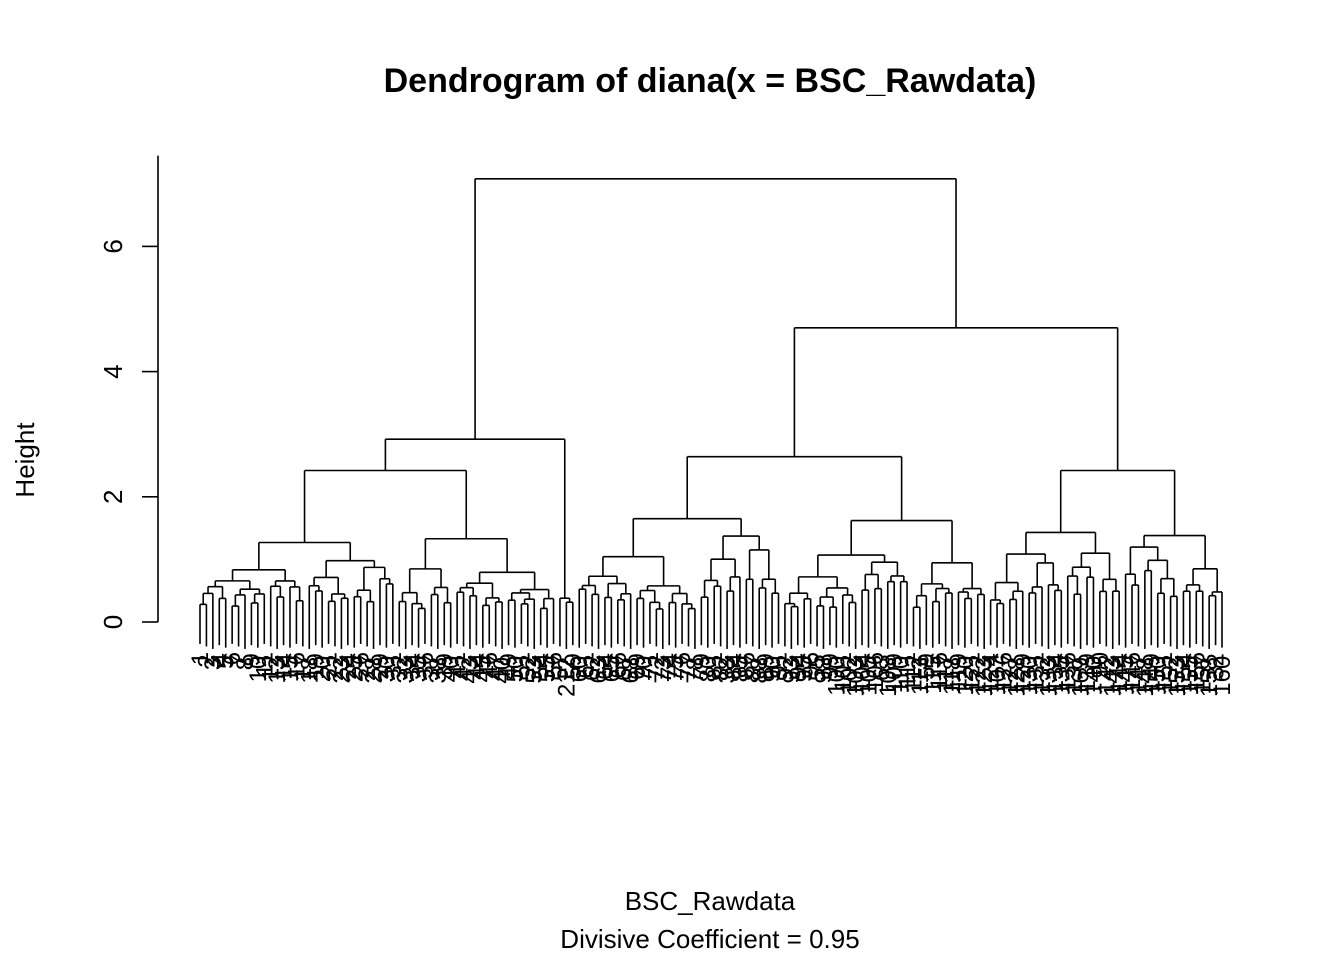  I want to click on leaf-label: 22, so click(335, 667).